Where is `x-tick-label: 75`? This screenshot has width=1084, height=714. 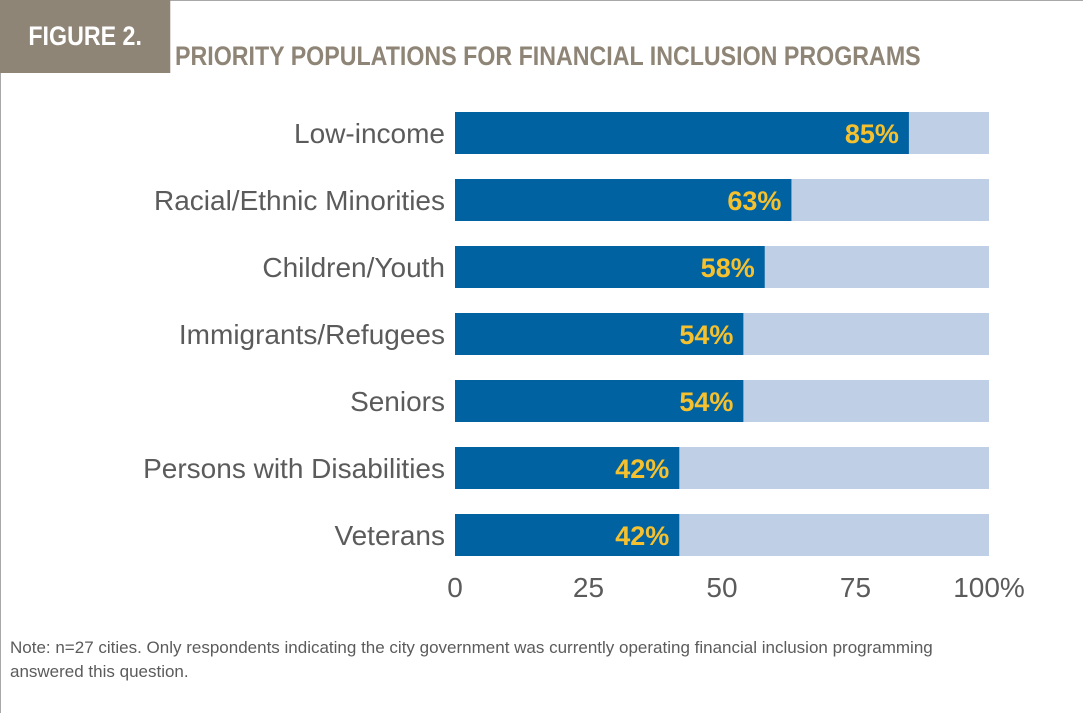
x-tick-label: 75 is located at coordinates (855, 587).